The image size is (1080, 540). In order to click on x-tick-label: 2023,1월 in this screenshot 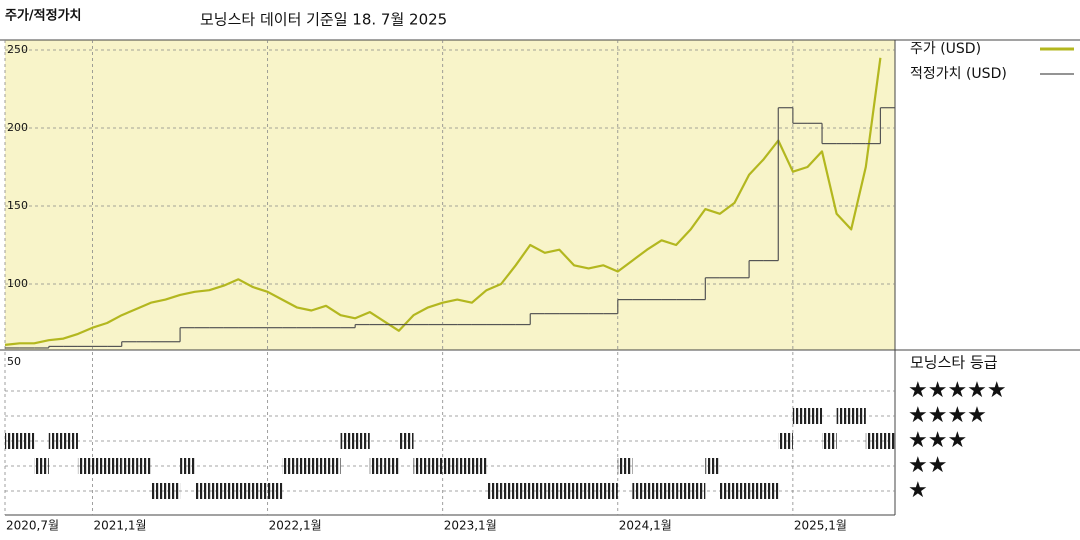, I will do `click(470, 526)`.